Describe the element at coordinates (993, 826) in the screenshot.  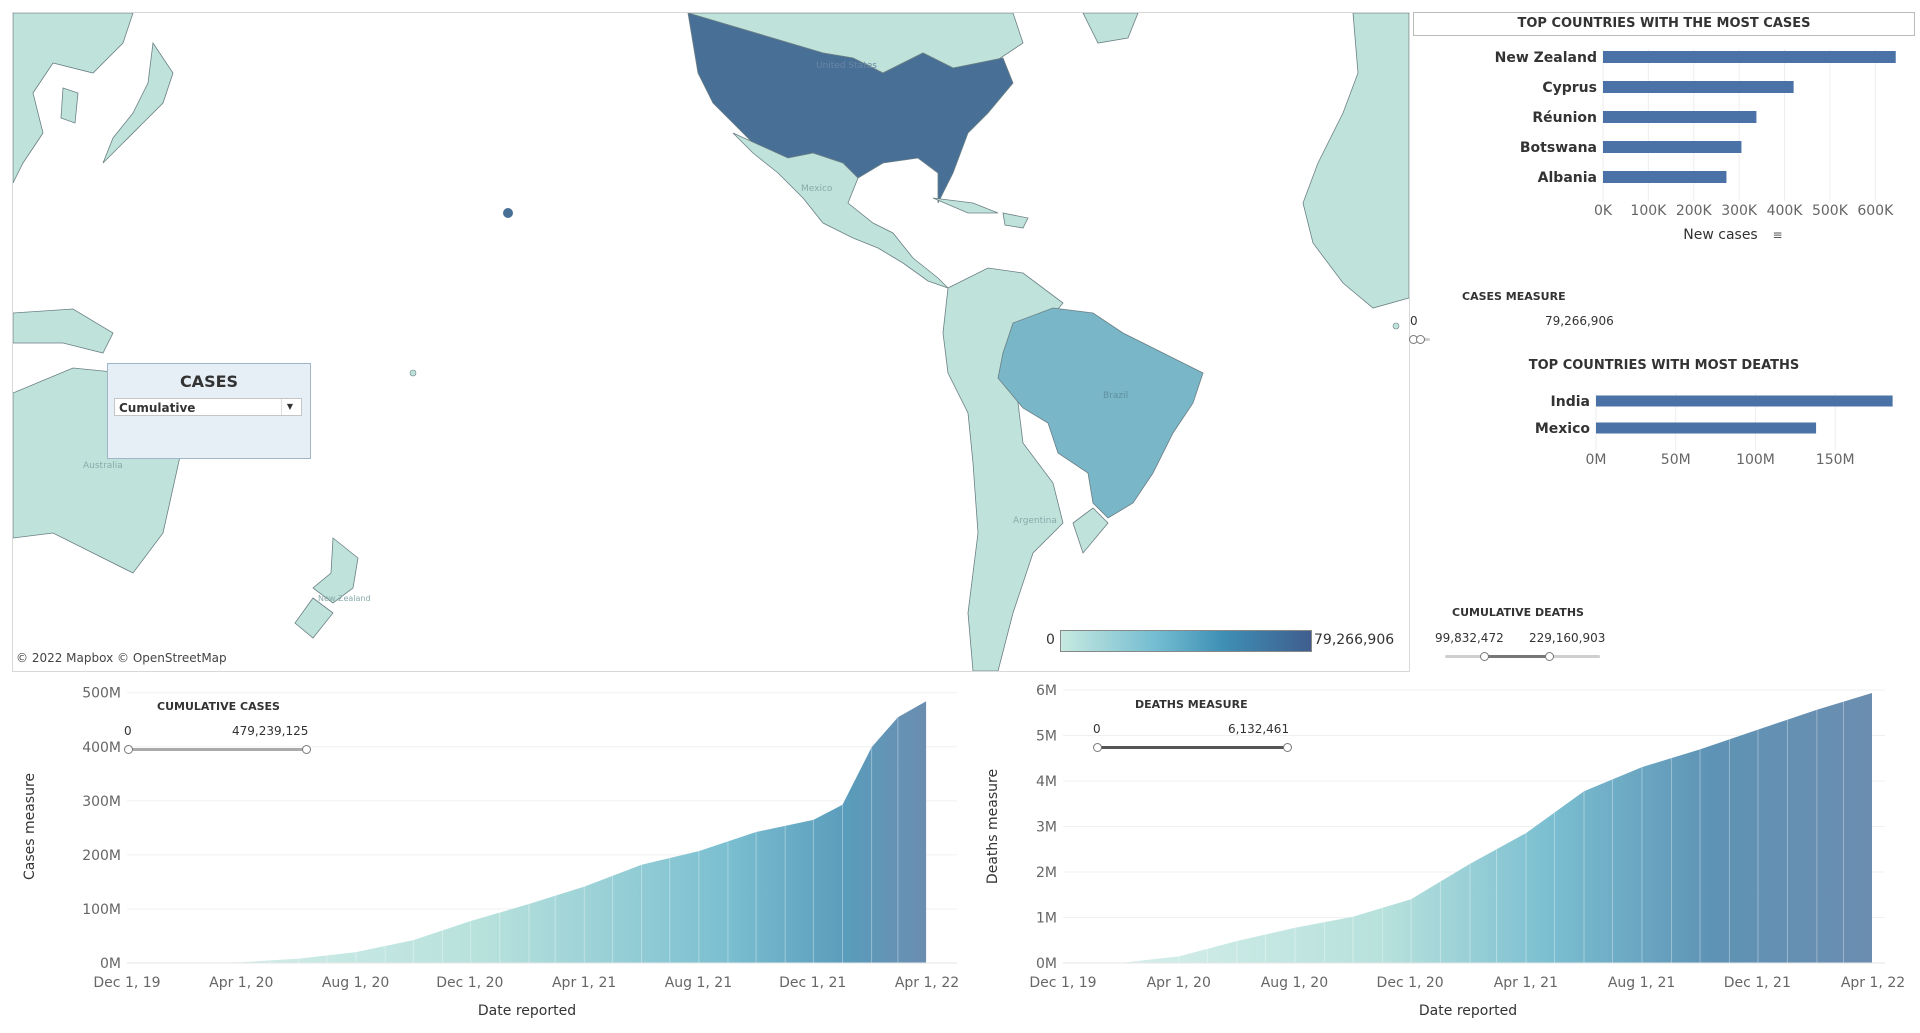
I see `y-axis-label: Deaths measure` at that location.